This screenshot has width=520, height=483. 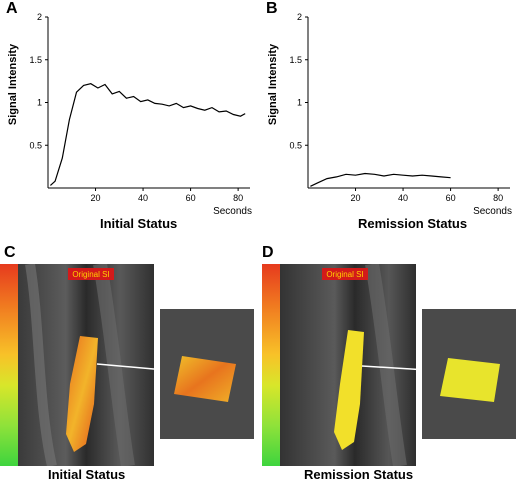 What do you see at coordinates (359, 474) in the screenshot?
I see `caption-remission-status-image: Remission Status` at bounding box center [359, 474].